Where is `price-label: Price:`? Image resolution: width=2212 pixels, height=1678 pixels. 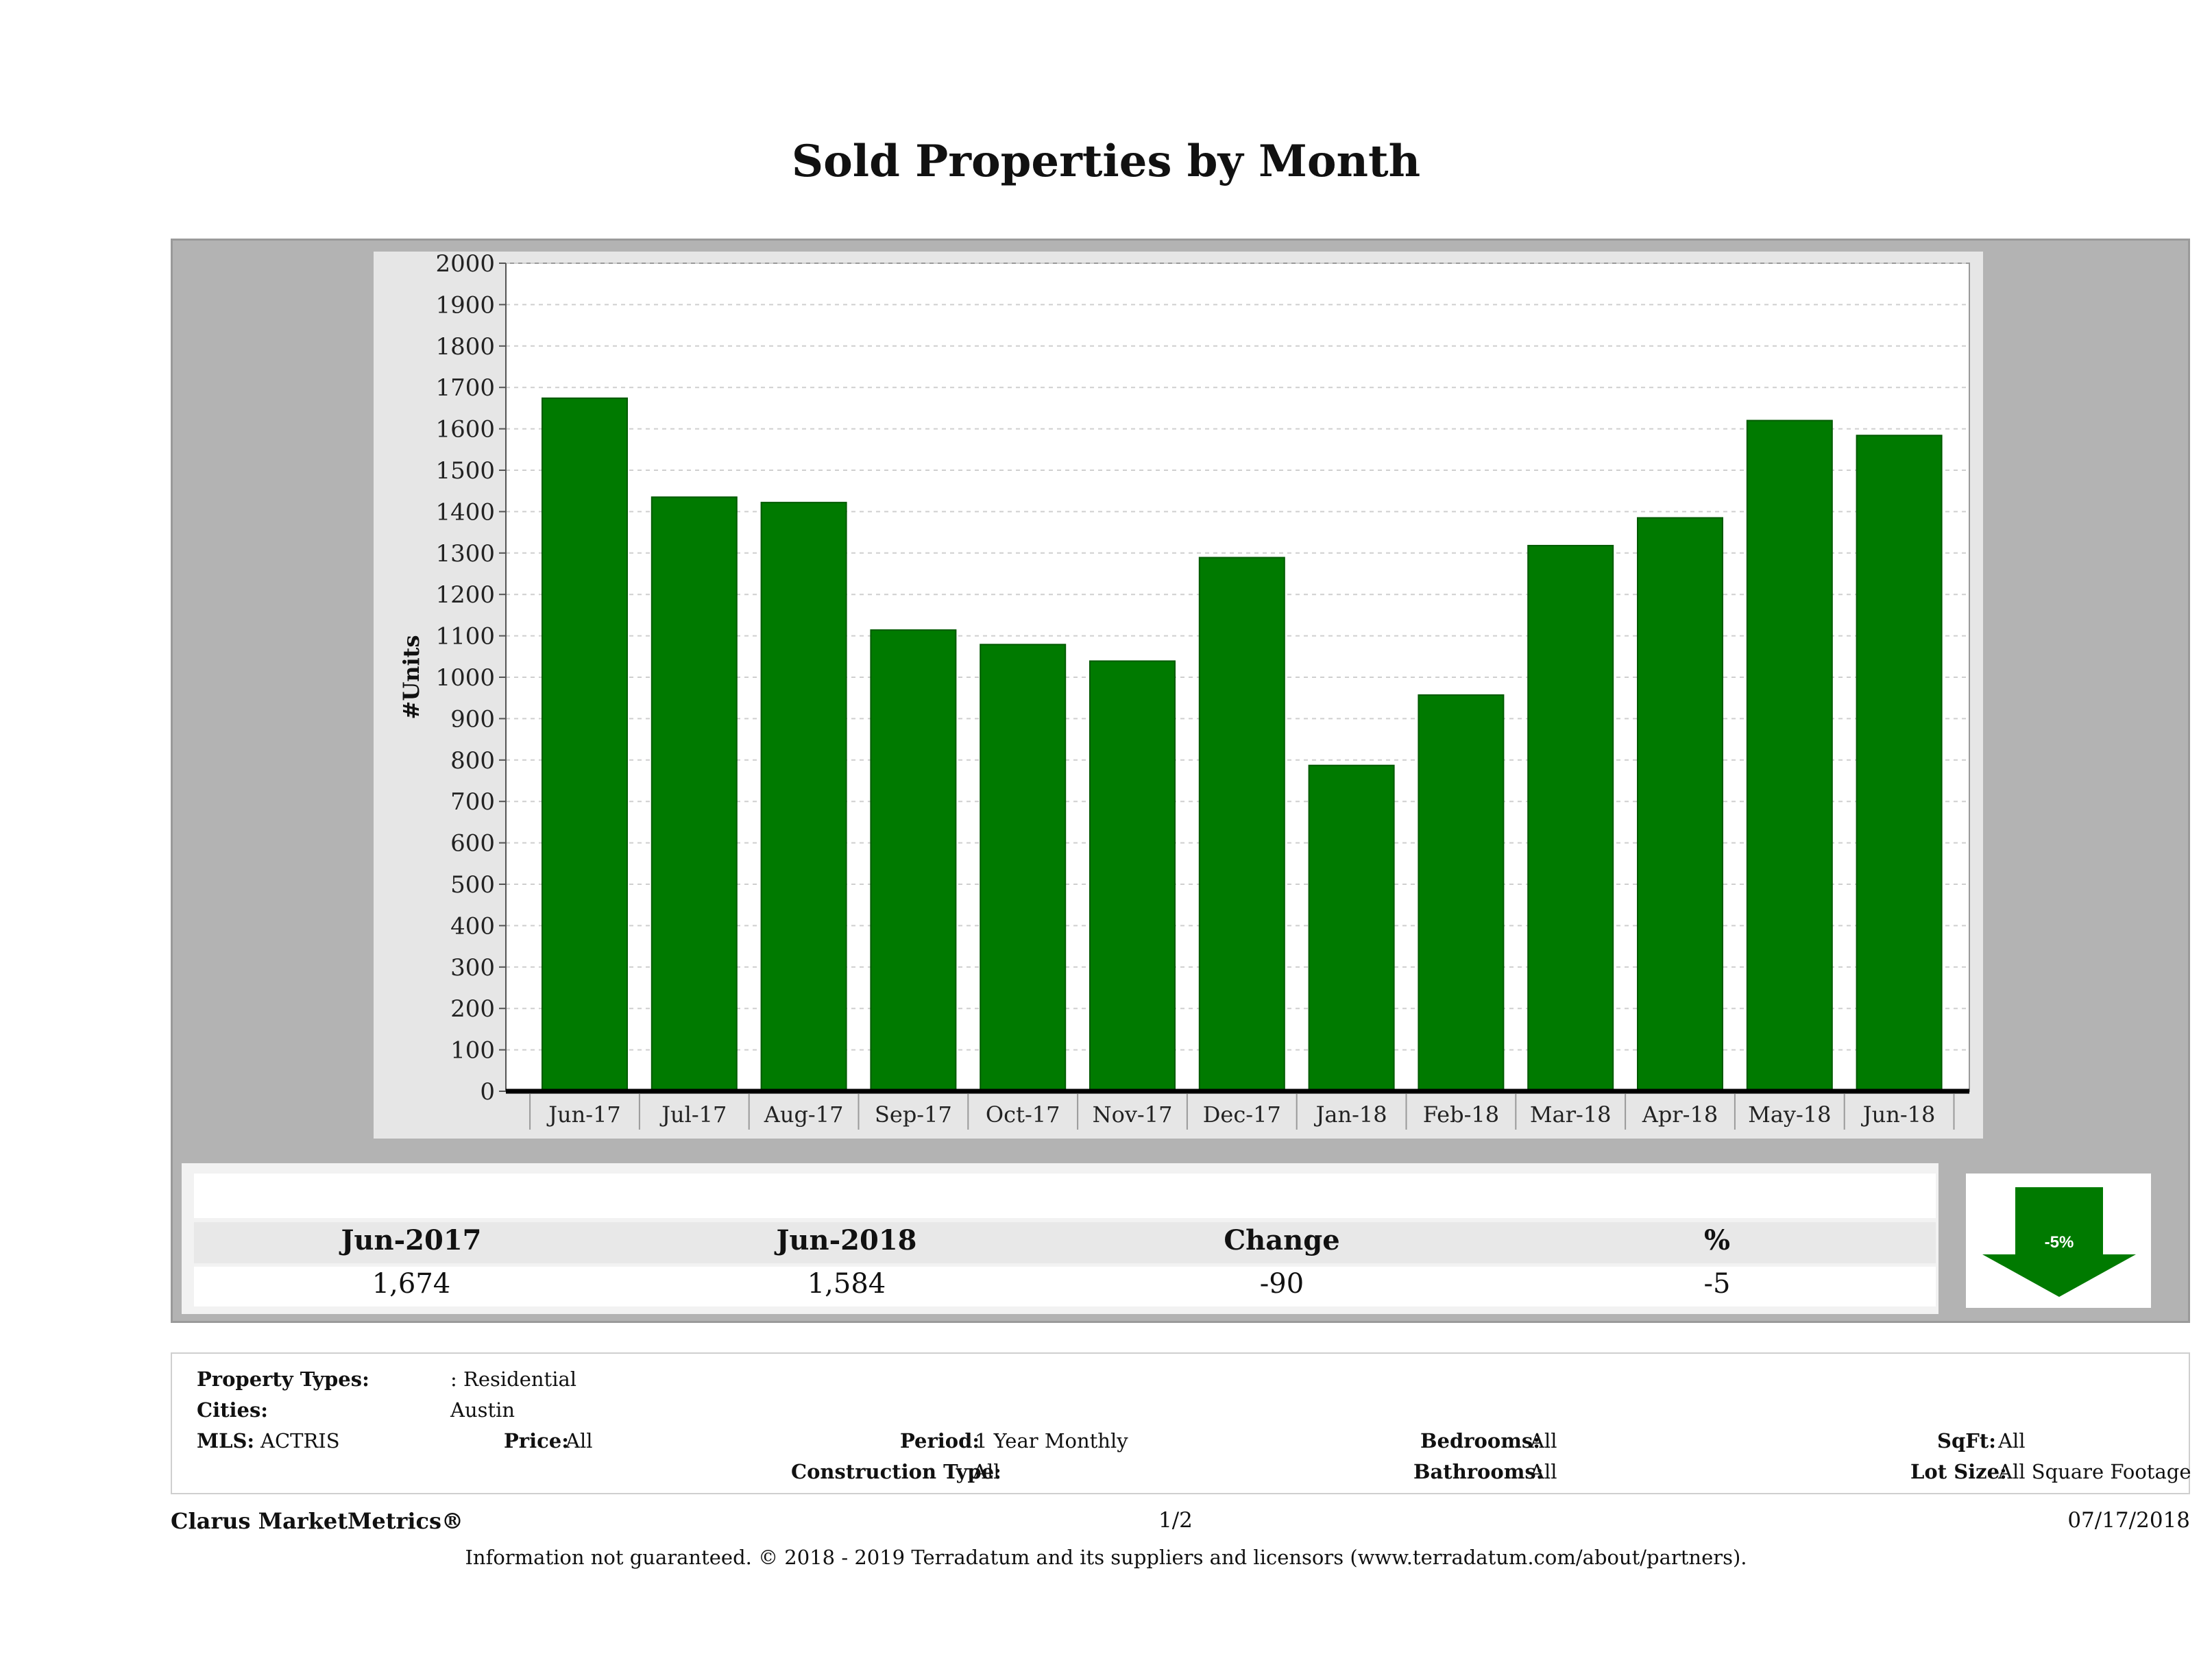 price-label: Price: is located at coordinates (536, 1440).